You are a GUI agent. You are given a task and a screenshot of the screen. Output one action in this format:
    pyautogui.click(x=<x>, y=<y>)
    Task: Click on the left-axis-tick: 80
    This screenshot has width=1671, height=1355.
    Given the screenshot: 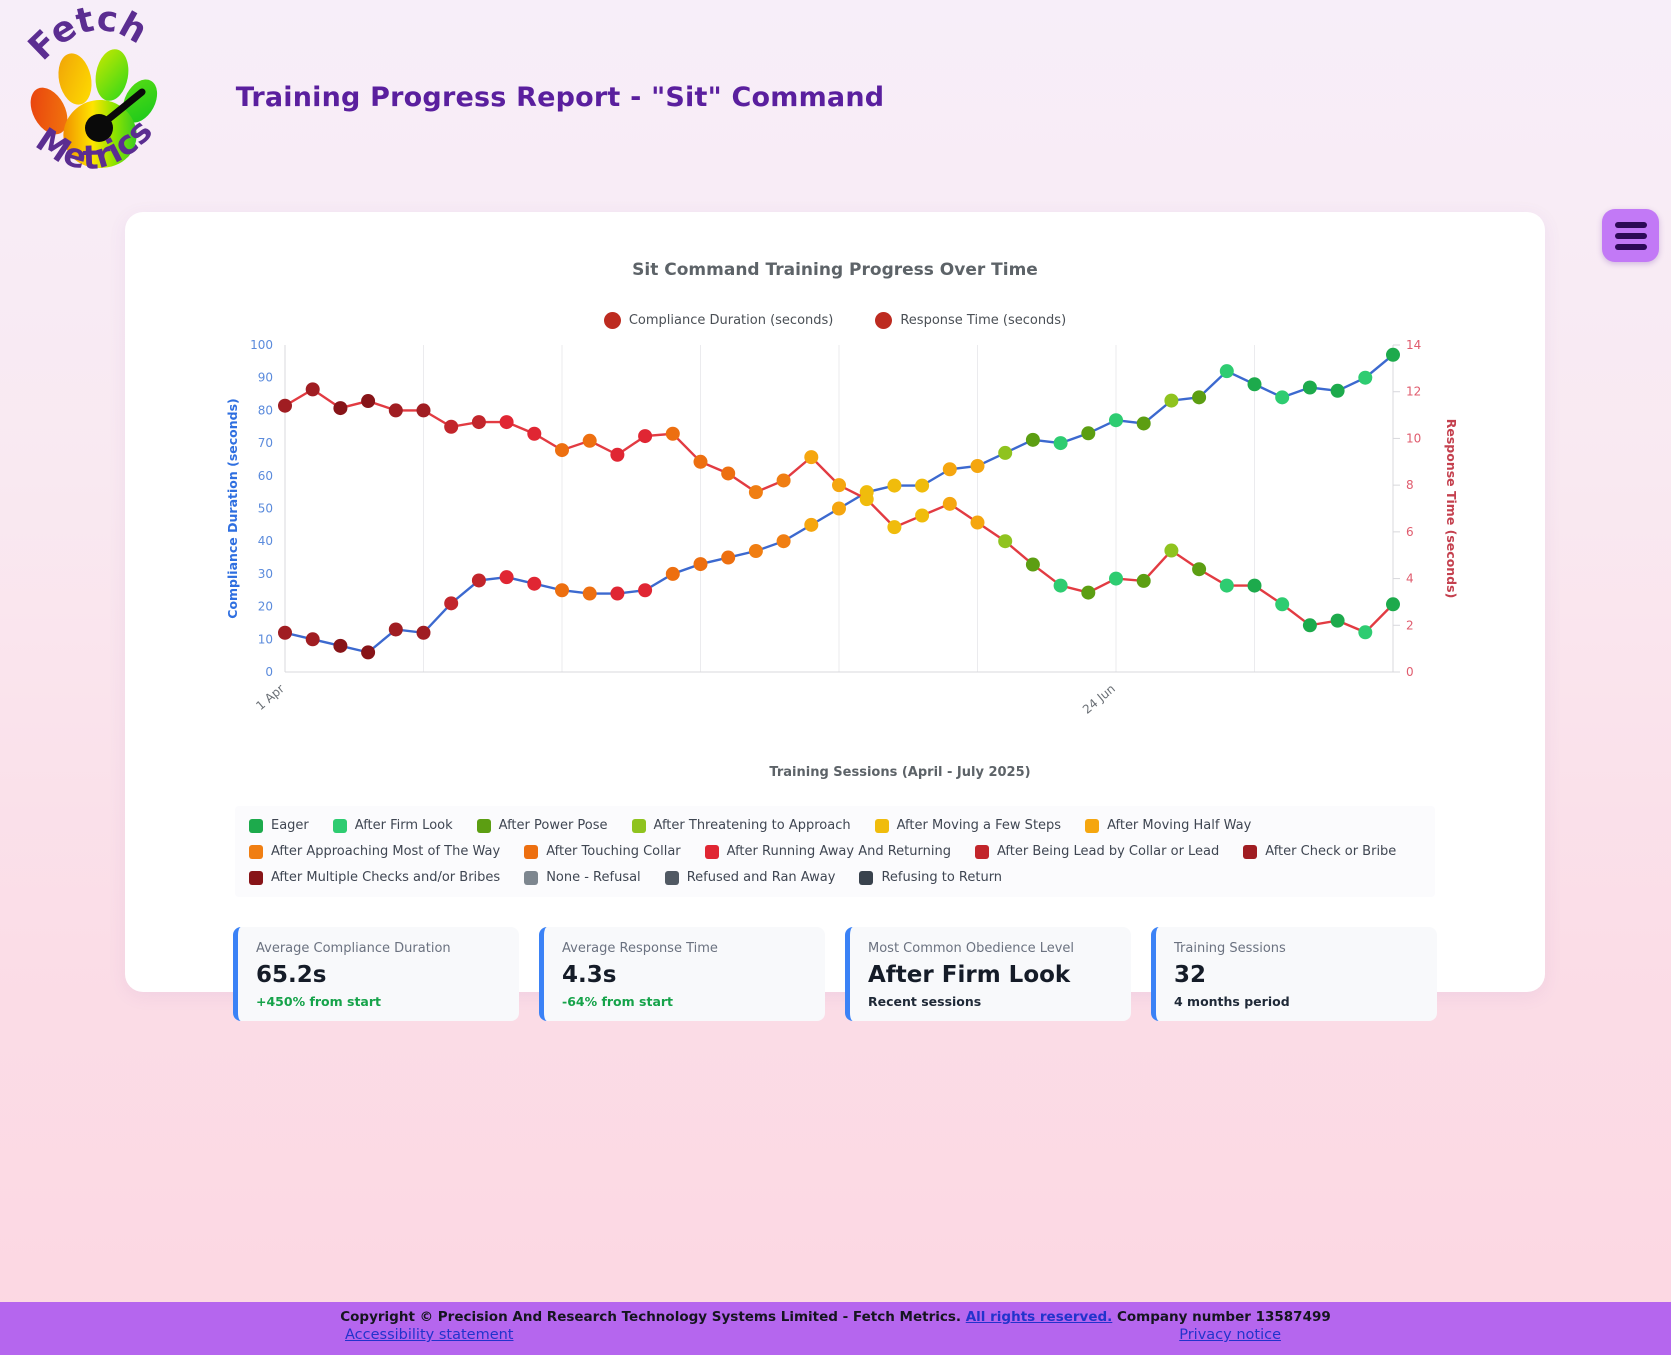 What is the action you would take?
    pyautogui.click(x=265, y=410)
    